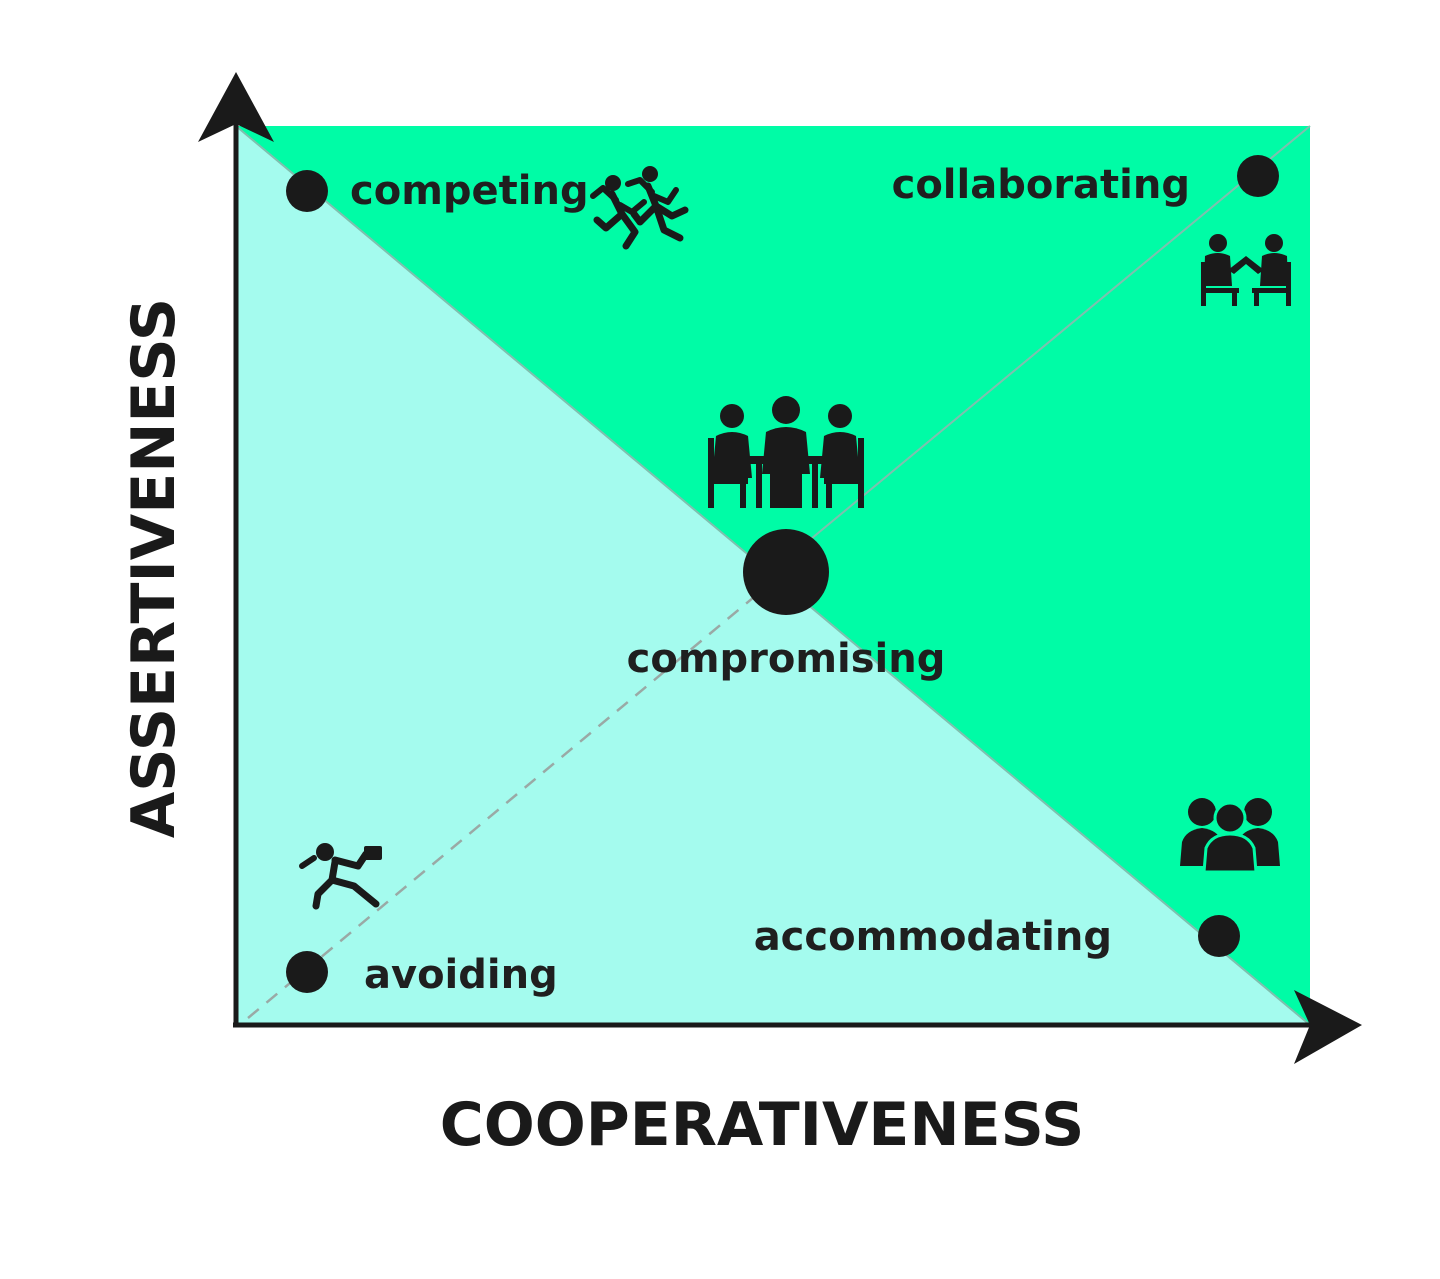 The height and width of the screenshot is (1279, 1440). I want to click on x-axis-title: COOPERATIVENESS, so click(762, 1125).